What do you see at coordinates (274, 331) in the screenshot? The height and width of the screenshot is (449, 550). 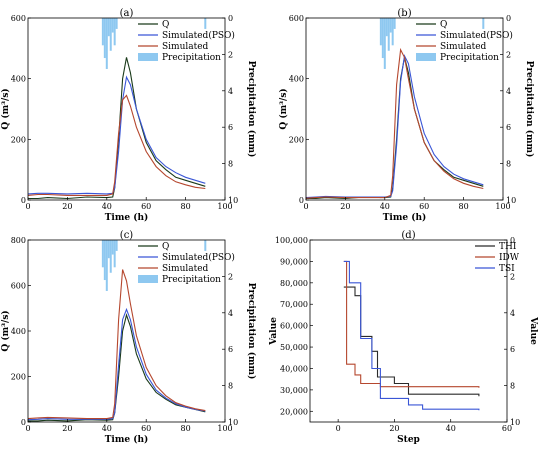 I see `y-axis-label: Value` at bounding box center [274, 331].